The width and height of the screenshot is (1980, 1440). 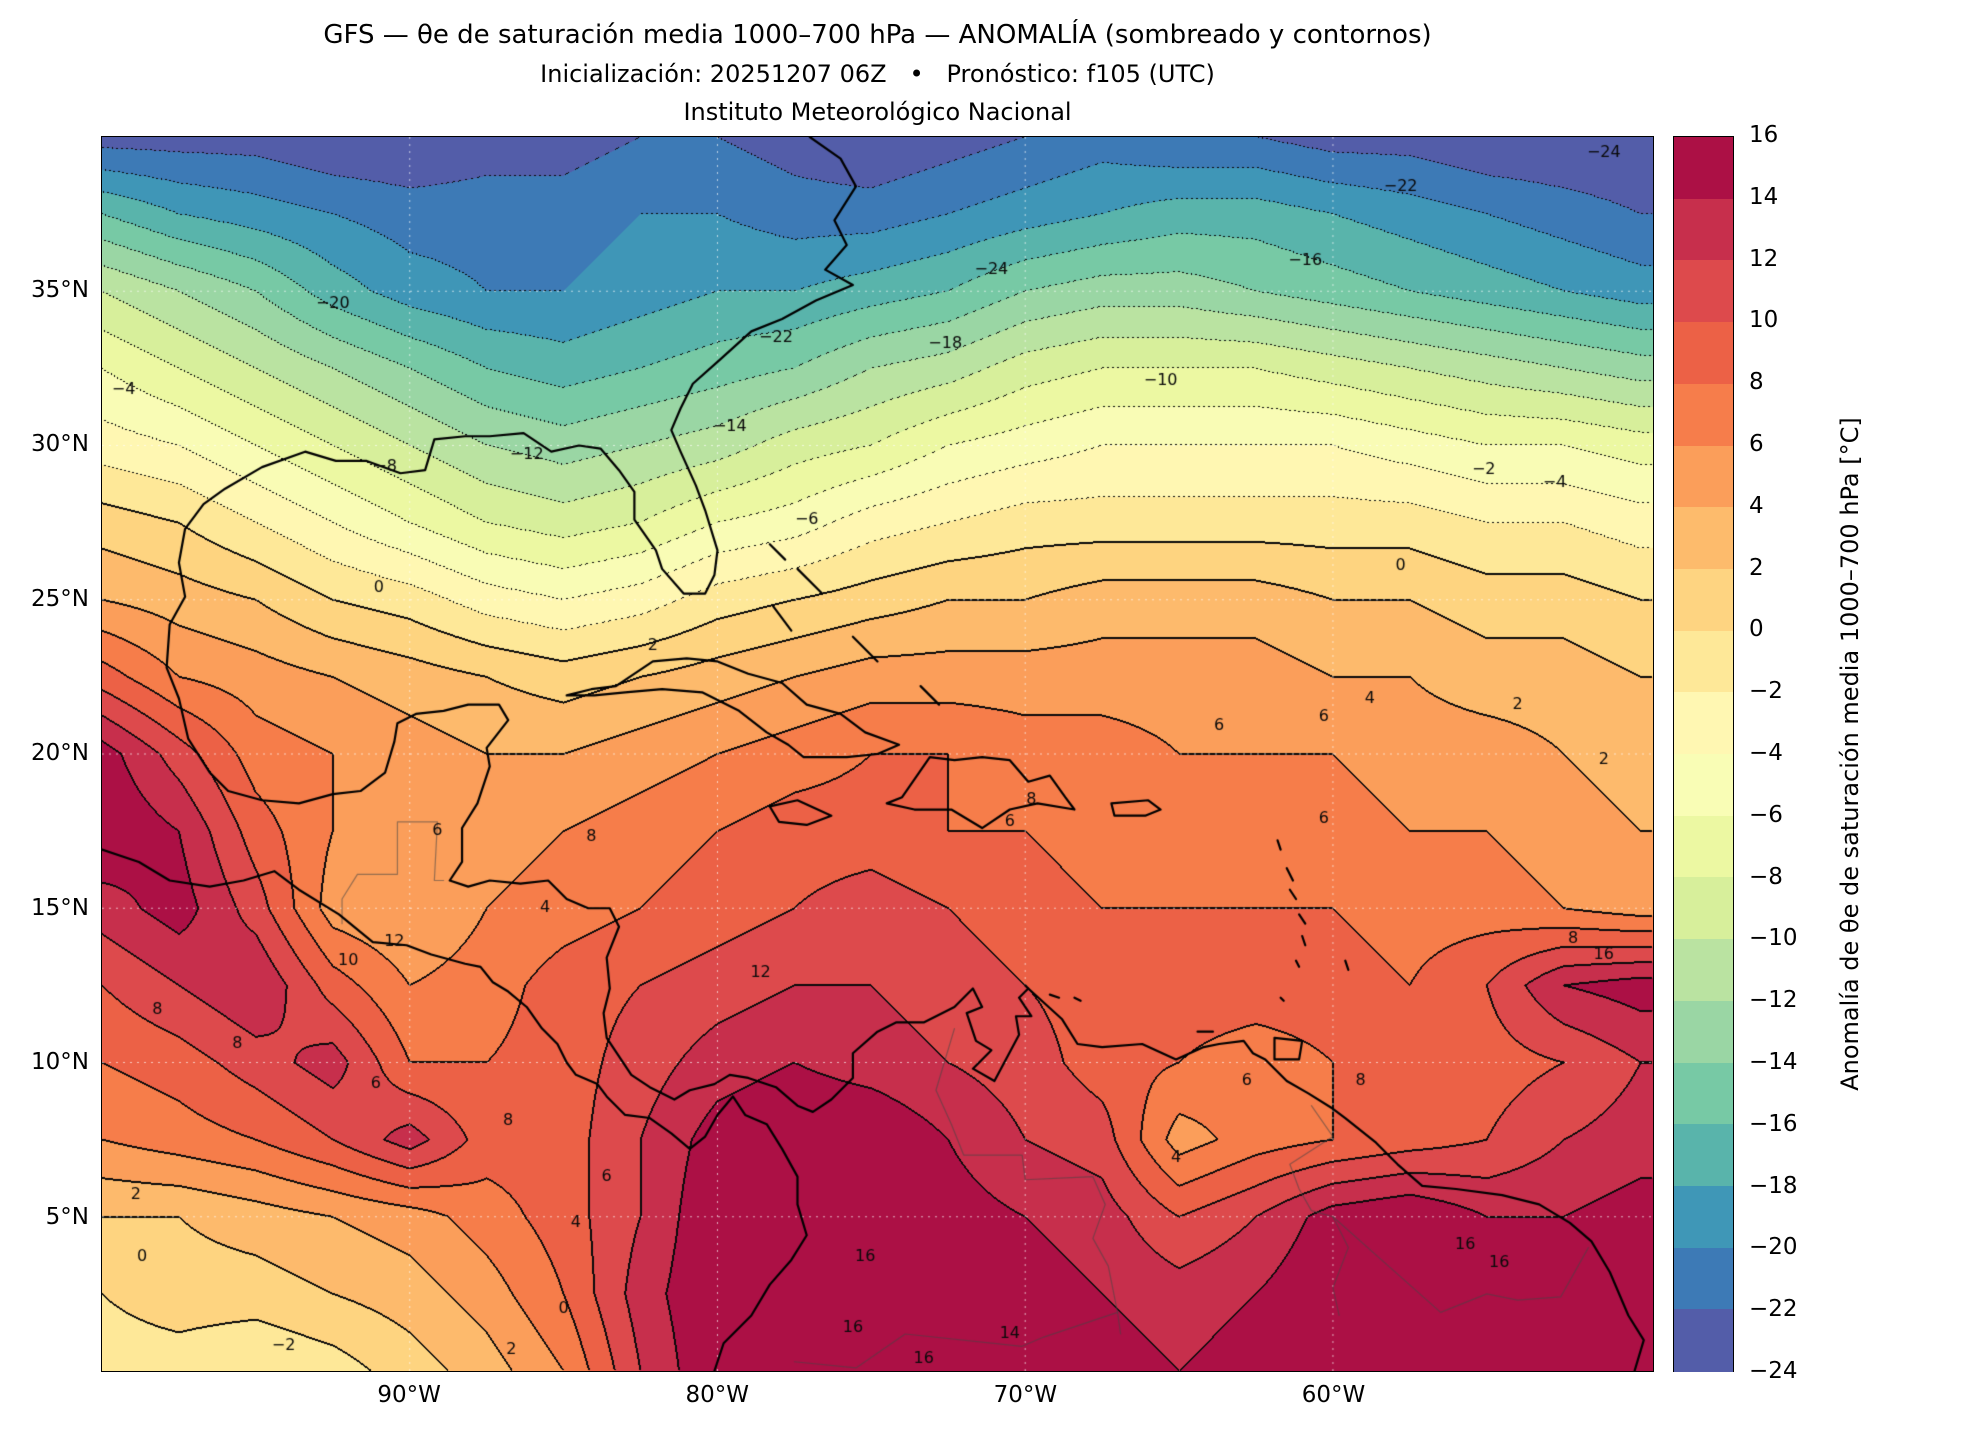 I want to click on colorbar-tick-label: 2, so click(x=1756, y=567).